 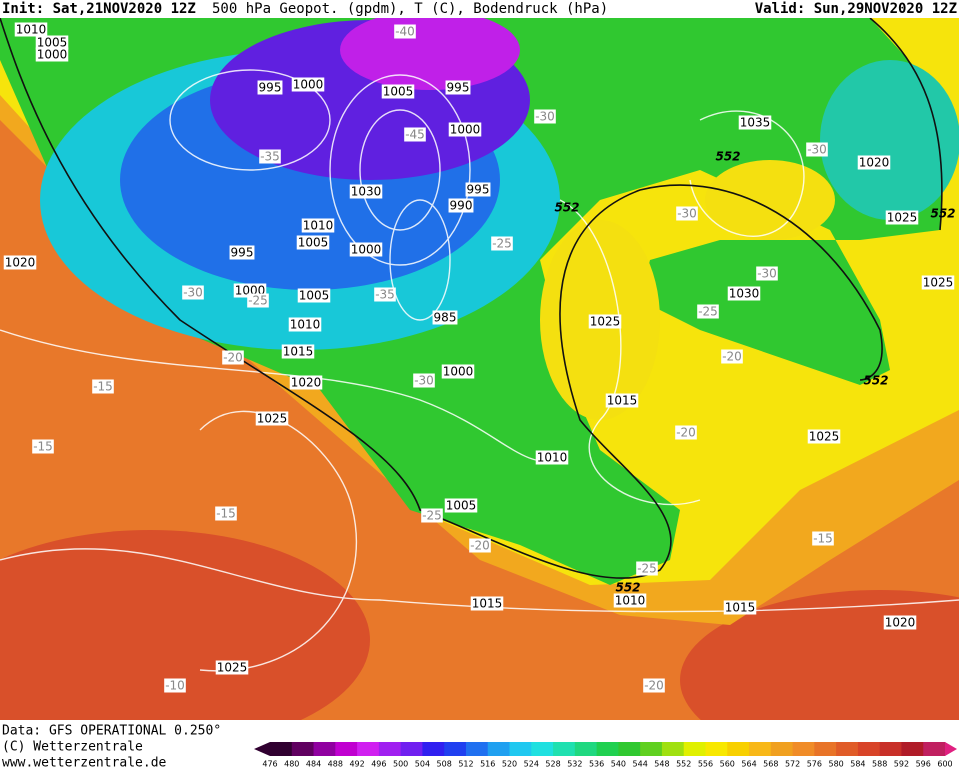 I want to click on colorbar-label: 588, so click(x=879, y=764).